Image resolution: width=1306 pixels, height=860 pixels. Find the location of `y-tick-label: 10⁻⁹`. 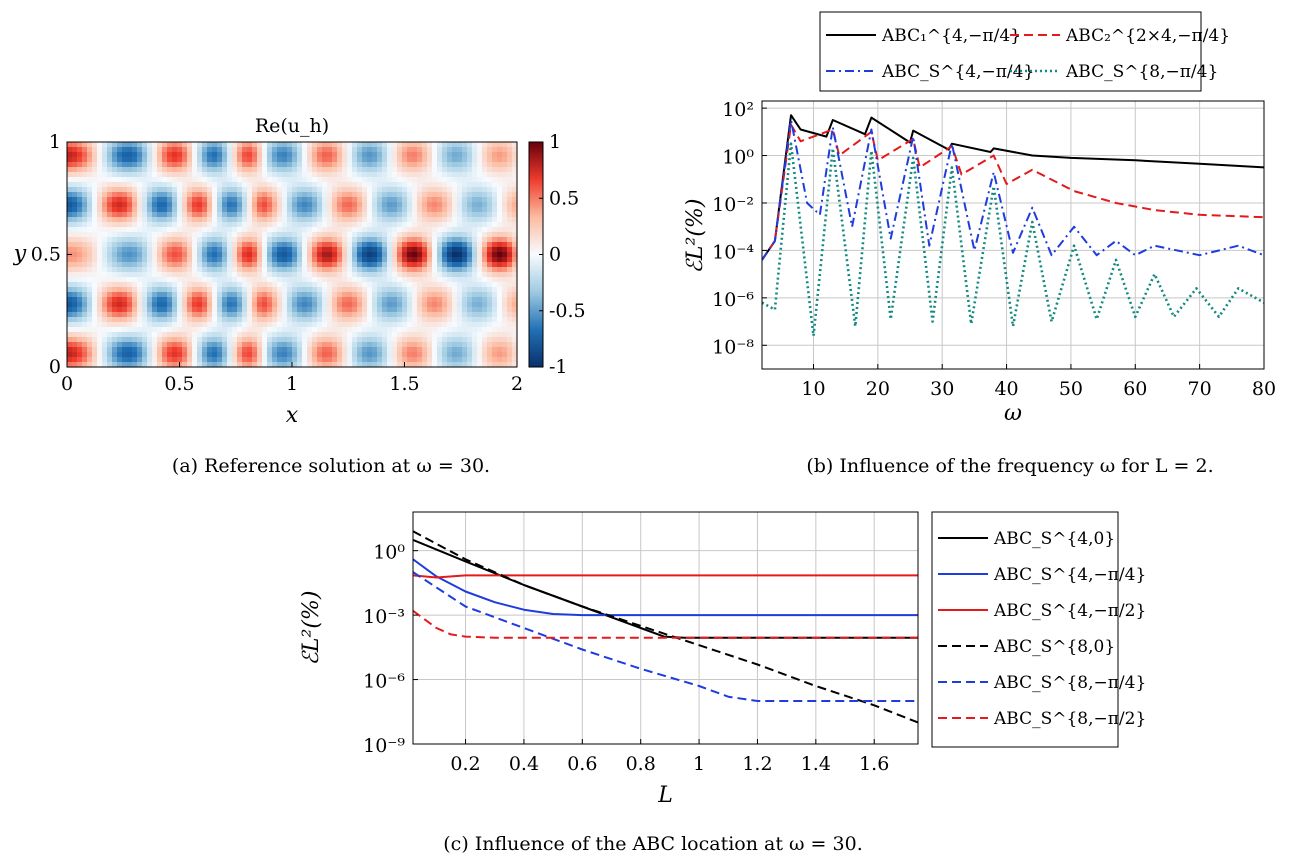

y-tick-label: 10⁻⁹ is located at coordinates (384, 746).